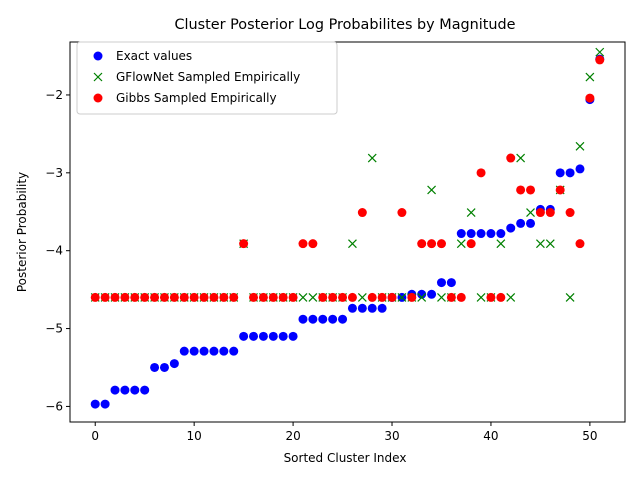 The width and height of the screenshot is (640, 480). What do you see at coordinates (196, 98) in the screenshot?
I see `legend-entry-label: Gibbs Sampled Empirically` at bounding box center [196, 98].